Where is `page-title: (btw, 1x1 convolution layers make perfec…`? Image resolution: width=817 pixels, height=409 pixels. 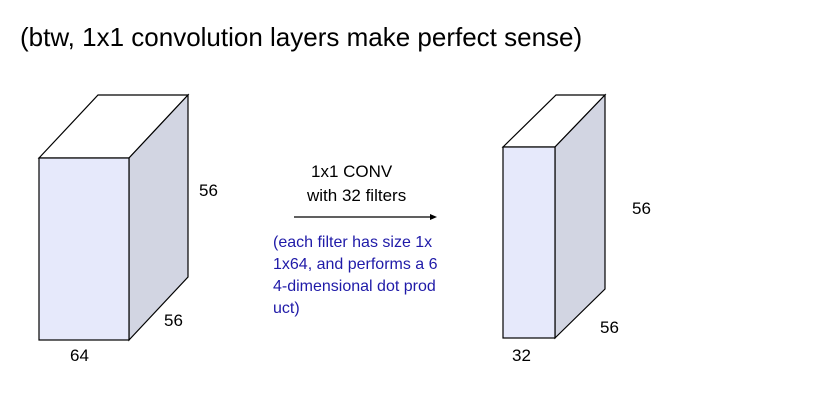
page-title: (btw, 1x1 convolution layers make perfec… is located at coordinates (301, 37).